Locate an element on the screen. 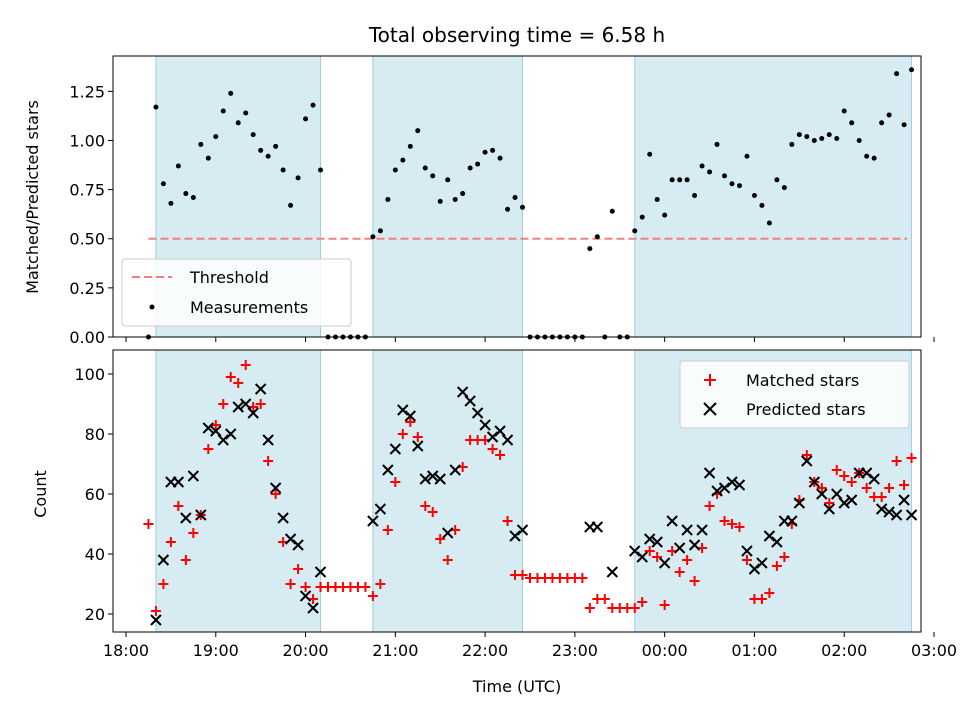 This screenshot has height=720, width=960. top-legend: Threshold Measurements is located at coordinates (236, 292).